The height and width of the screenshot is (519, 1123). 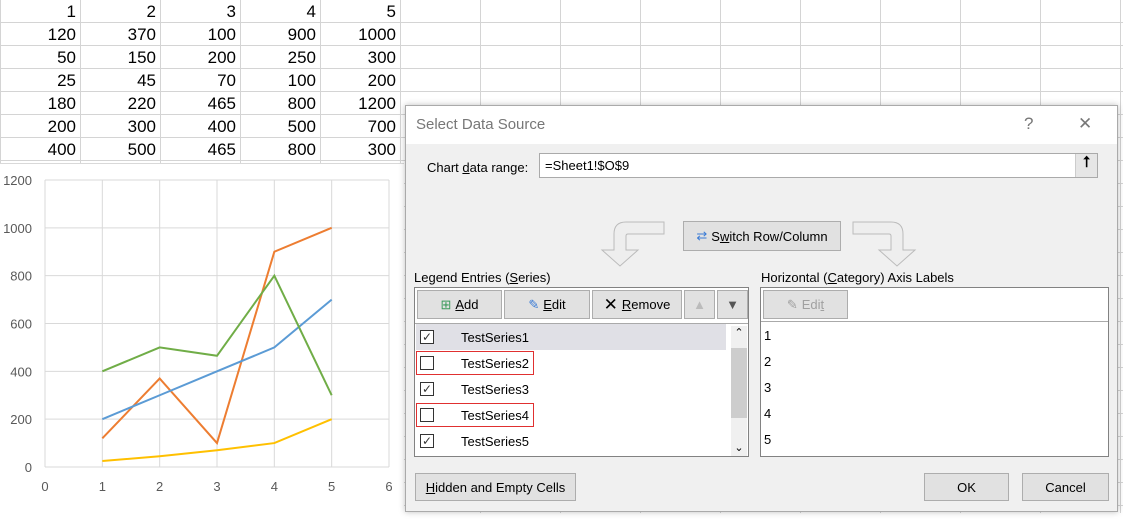 What do you see at coordinates (768, 387) in the screenshot?
I see `axis-label-item: 3` at bounding box center [768, 387].